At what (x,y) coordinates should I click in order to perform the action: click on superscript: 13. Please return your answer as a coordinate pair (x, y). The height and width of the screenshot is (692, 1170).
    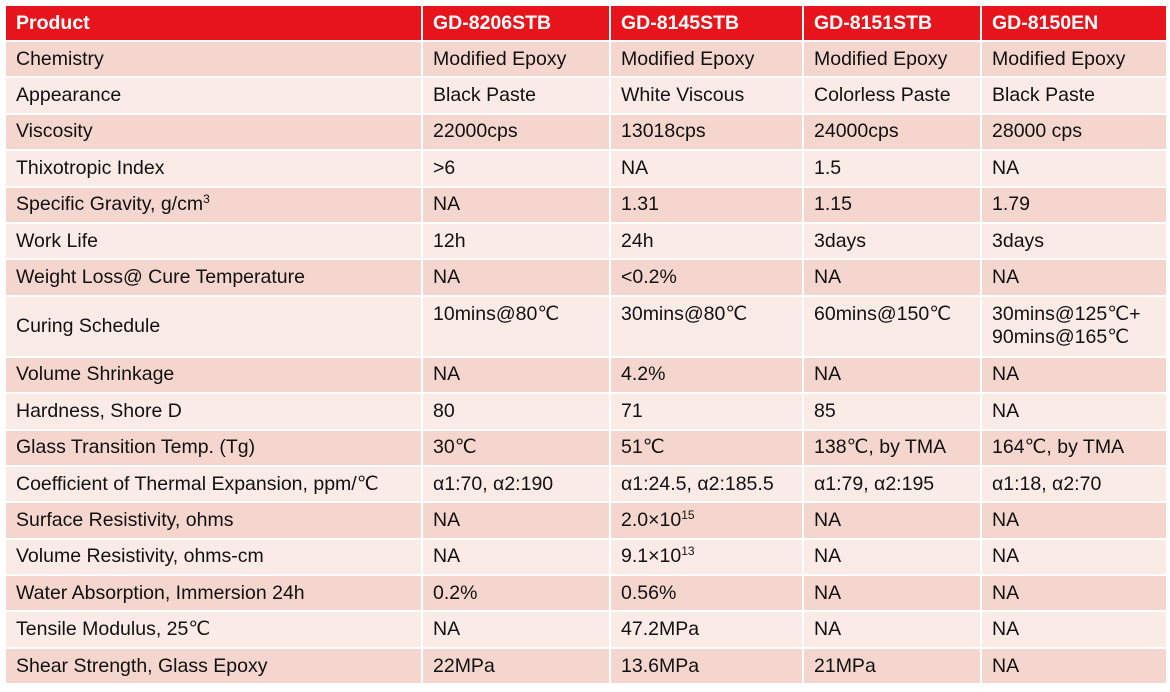
    Looking at the image, I should click on (688, 551).